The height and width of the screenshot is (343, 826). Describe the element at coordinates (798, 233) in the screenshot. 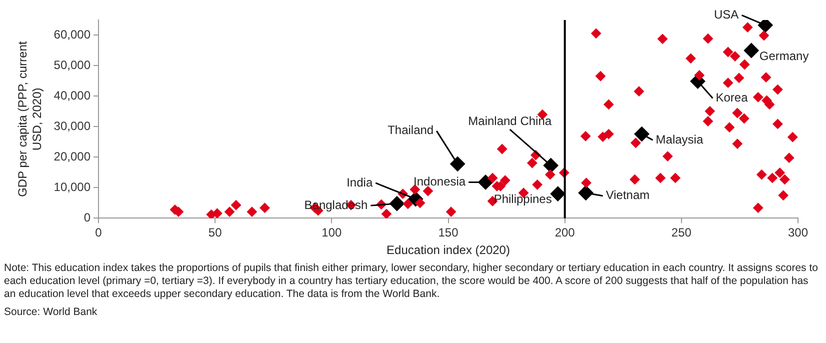

I see `x-tick-label: 300` at that location.